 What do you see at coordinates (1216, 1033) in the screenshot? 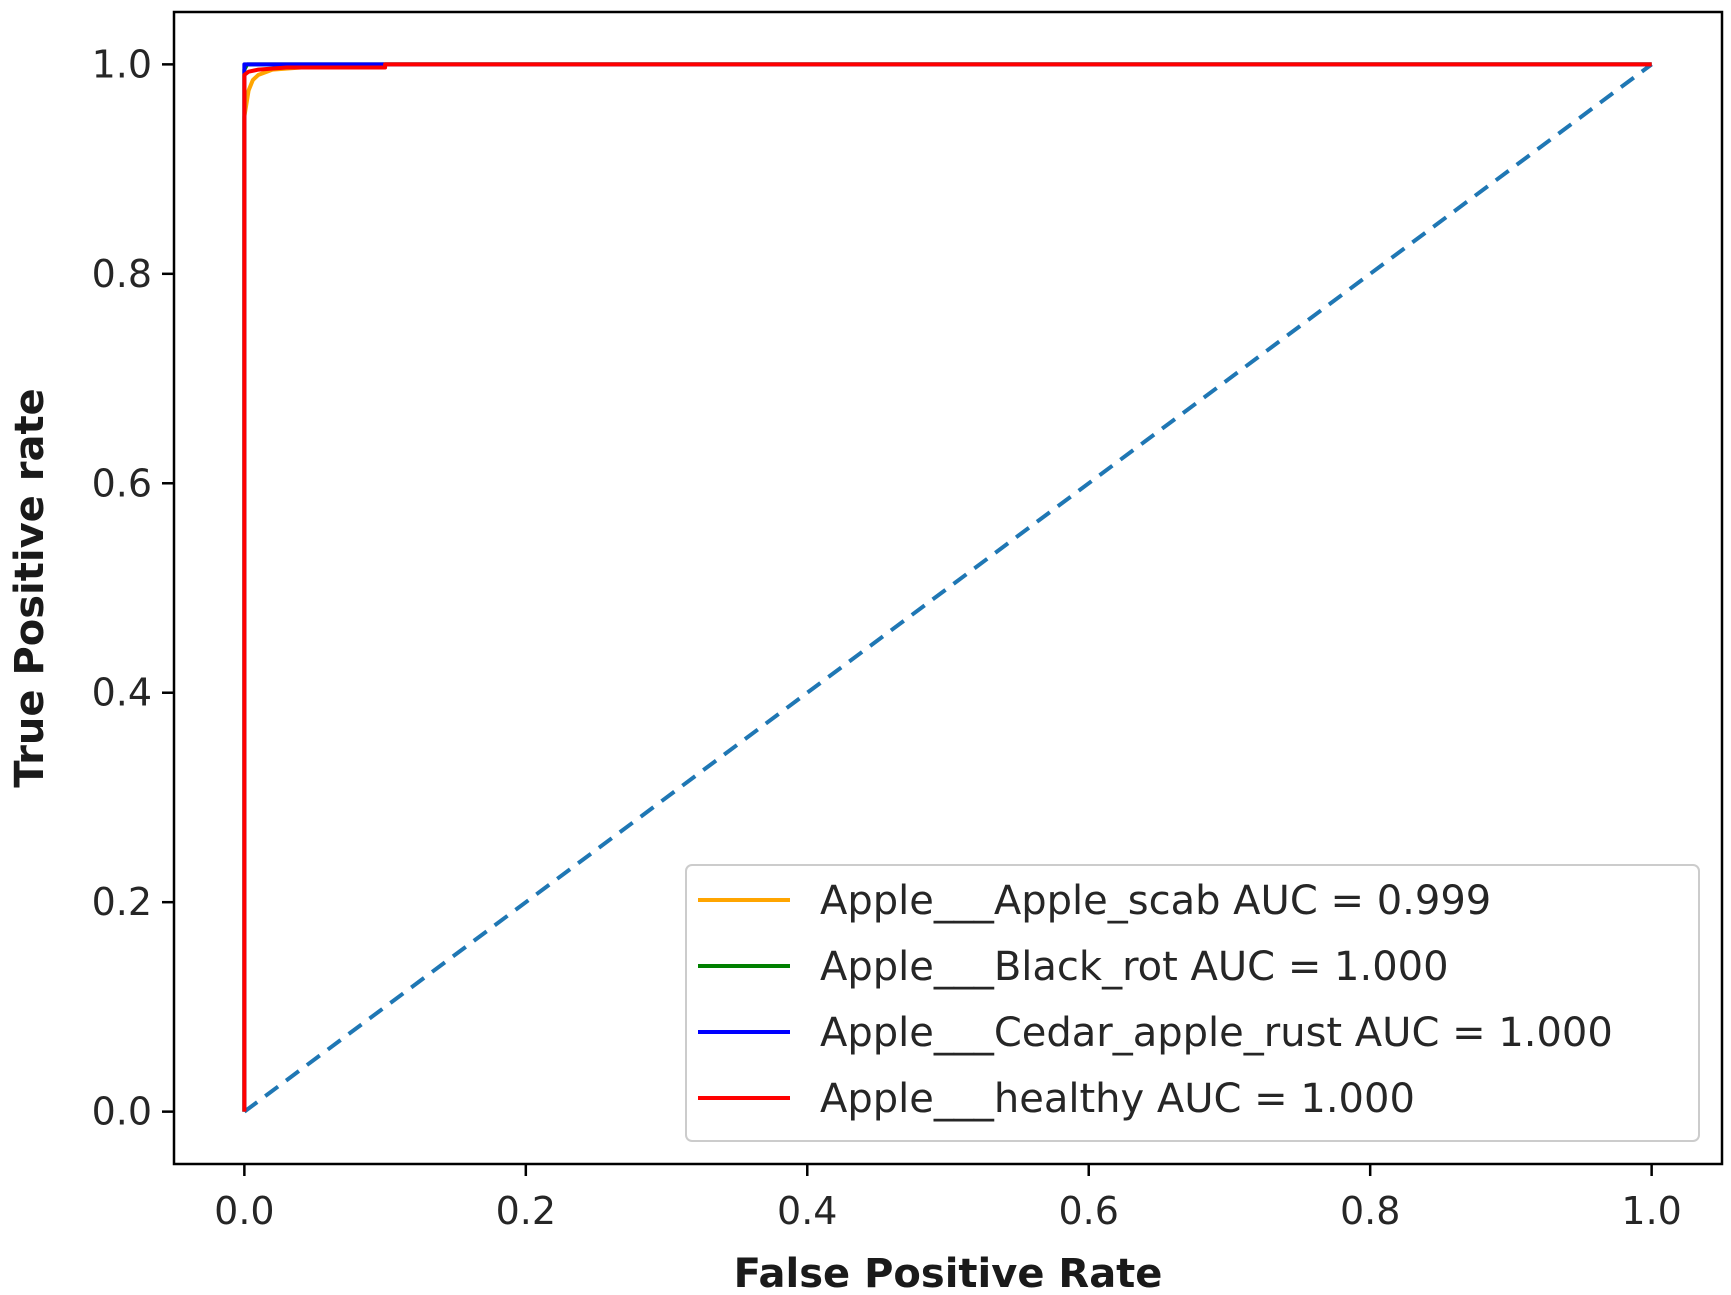
I see `legend-label-apple-cedar-apple-rust: Apple___Cedar_apple_rust AUC = 1.000` at bounding box center [1216, 1033].